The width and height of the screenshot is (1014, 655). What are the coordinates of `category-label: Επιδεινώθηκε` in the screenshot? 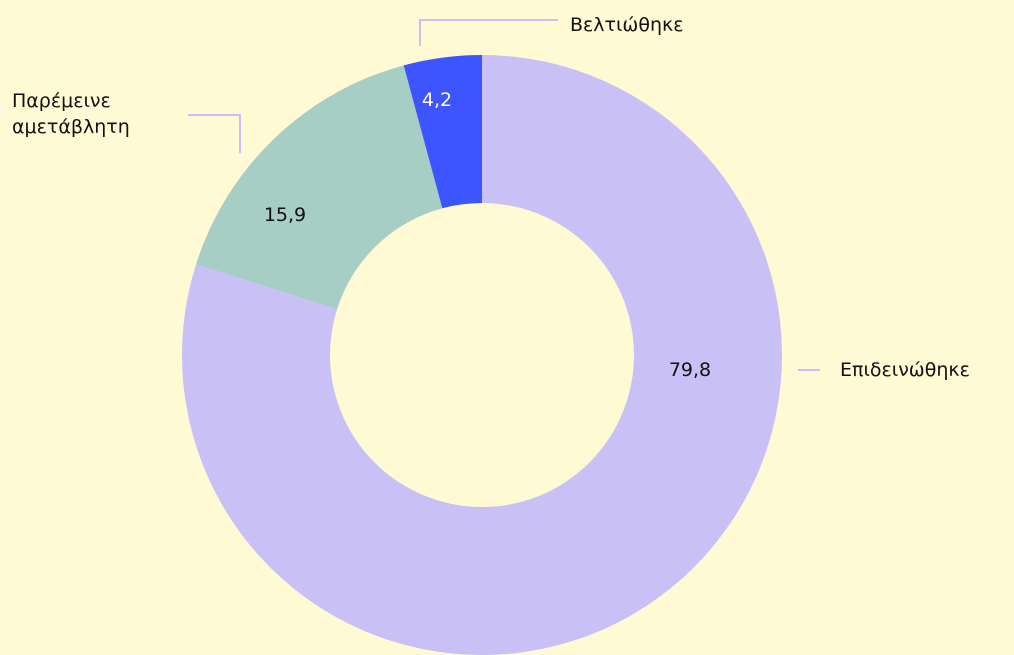 It's located at (905, 370).